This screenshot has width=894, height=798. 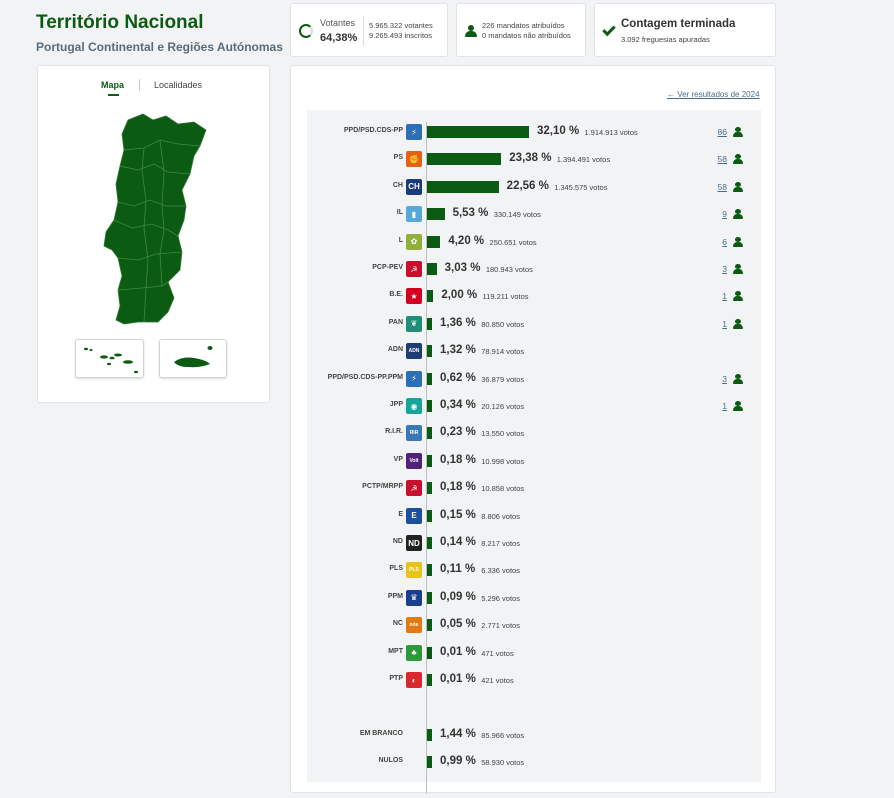 I want to click on party-logo-icon: ✊, so click(x=414, y=159).